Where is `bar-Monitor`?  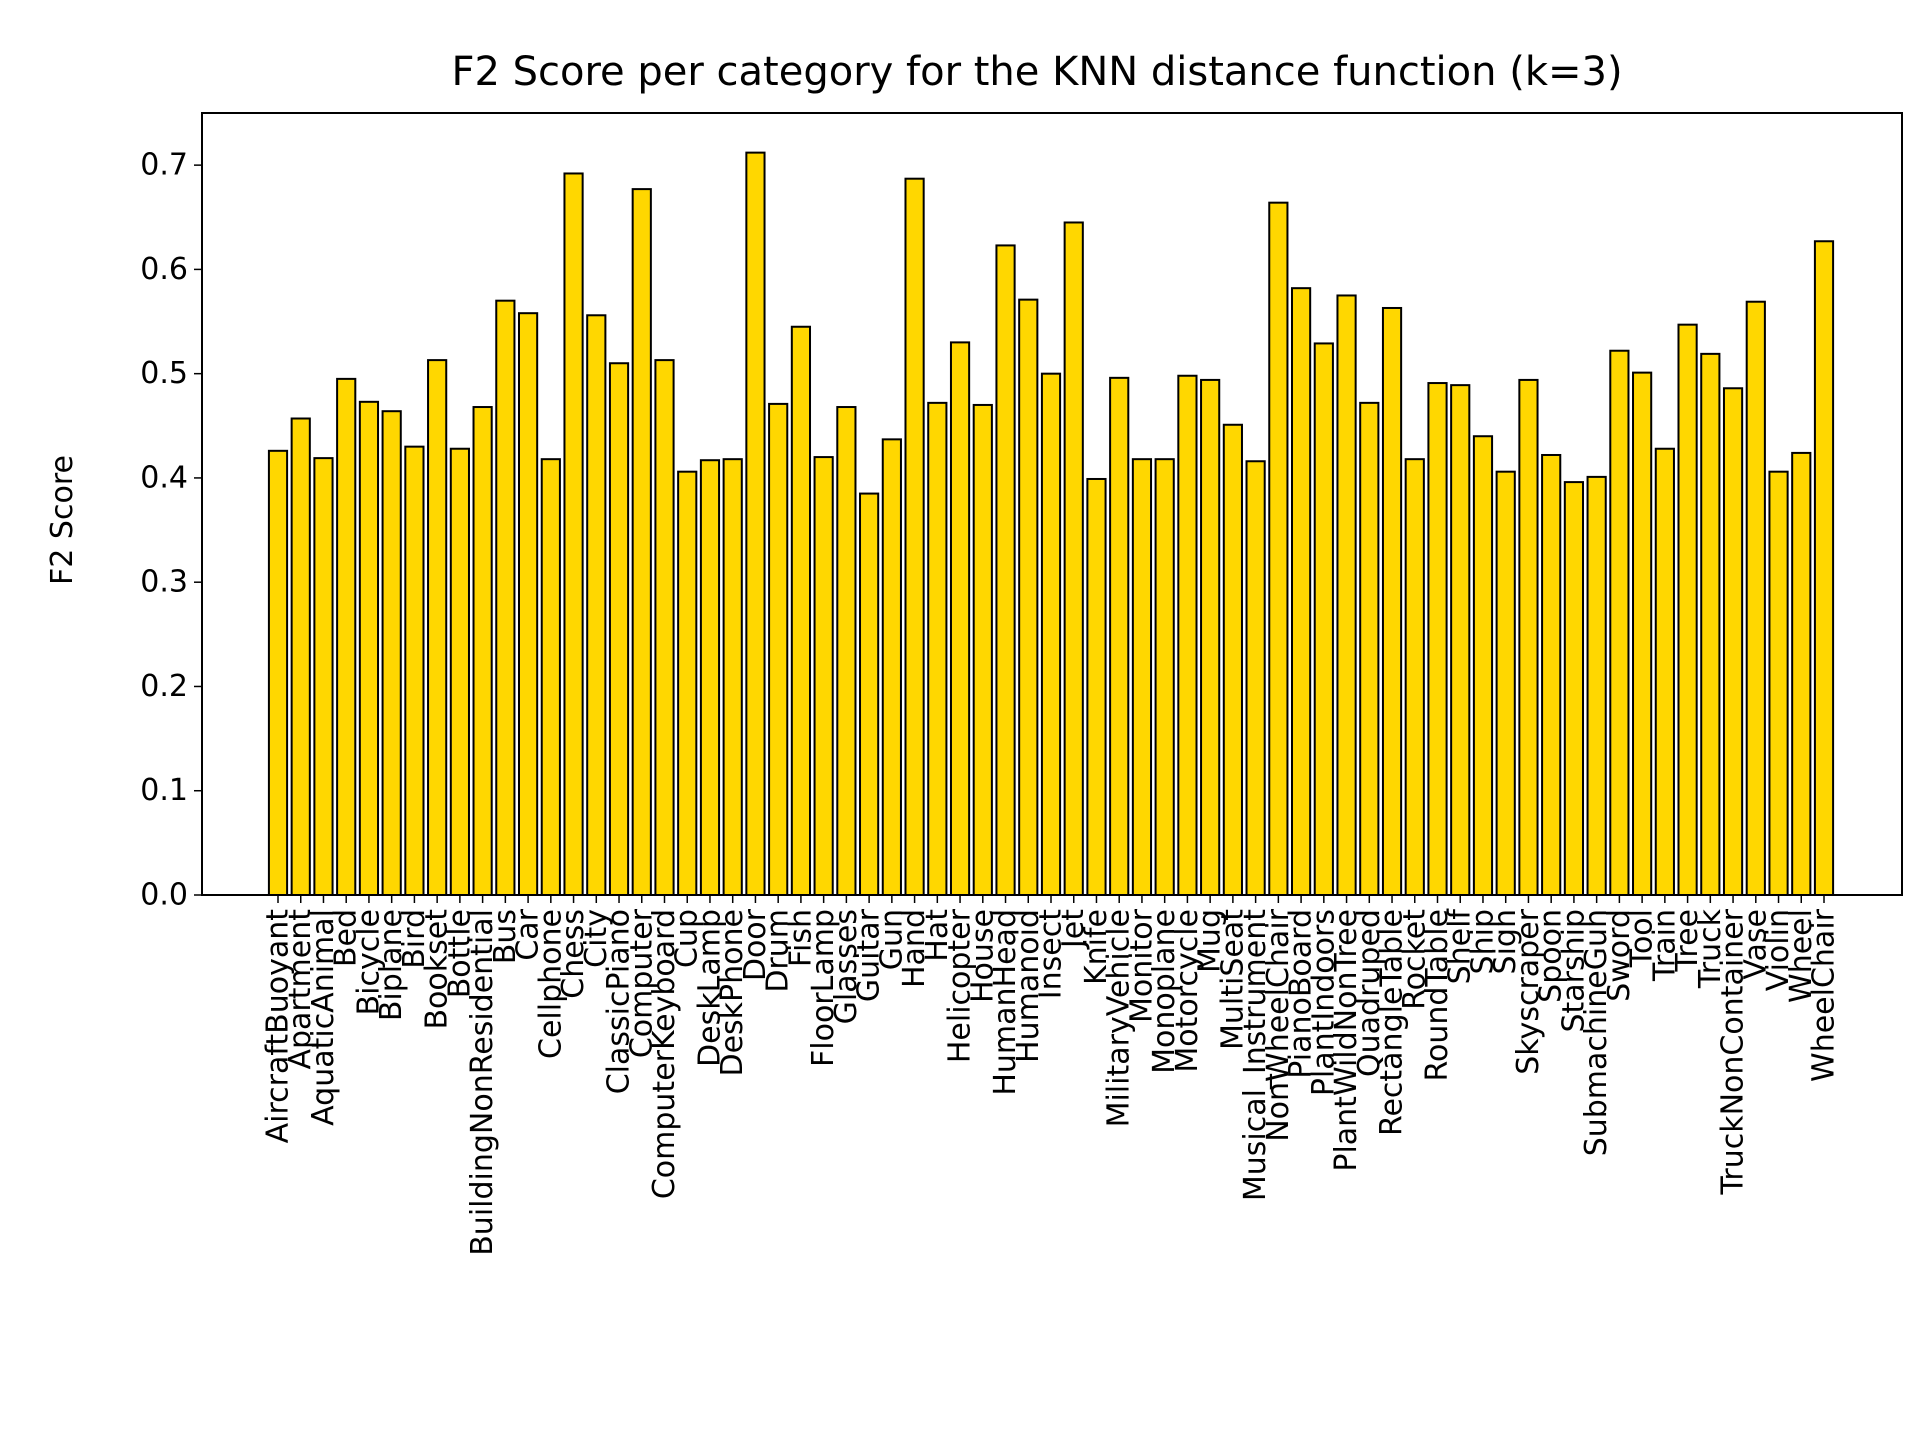 bar-Monitor is located at coordinates (1142, 677).